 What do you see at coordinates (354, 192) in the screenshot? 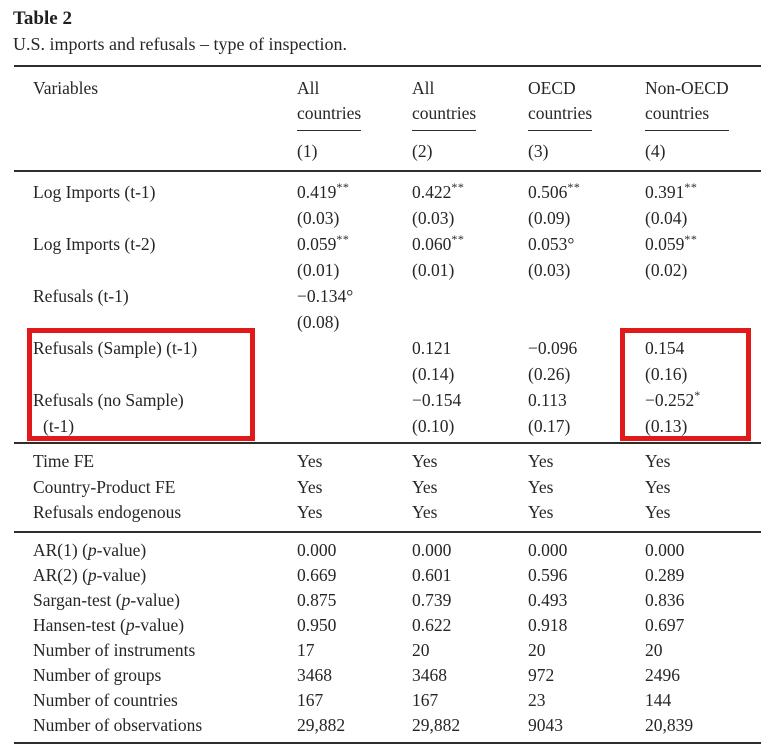
I see `cell-value: 0.419**` at bounding box center [354, 192].